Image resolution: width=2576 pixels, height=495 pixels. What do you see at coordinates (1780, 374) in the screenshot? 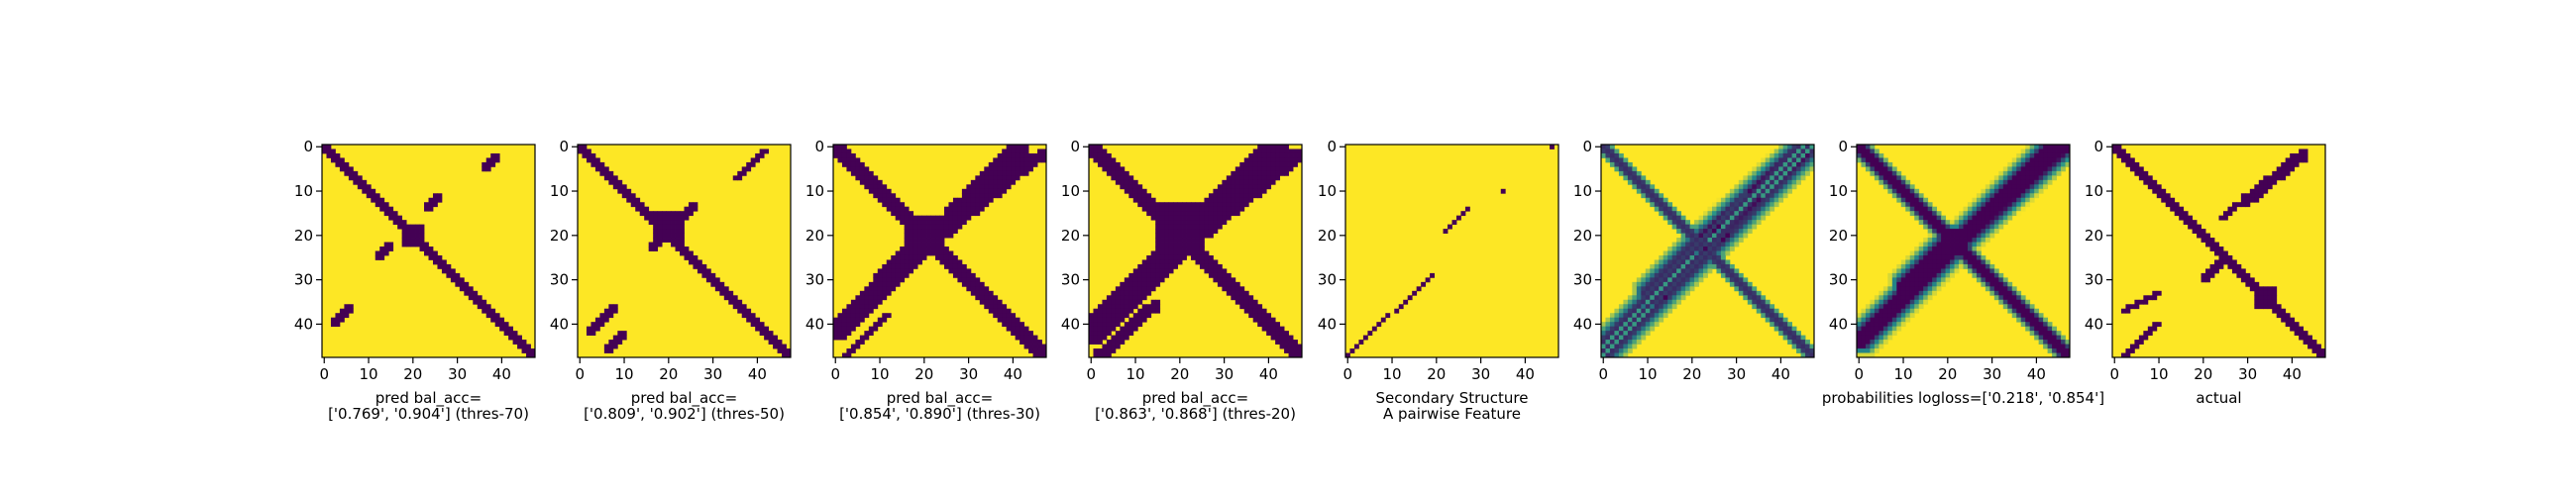
I see `x-tick-label: 40` at bounding box center [1780, 374].